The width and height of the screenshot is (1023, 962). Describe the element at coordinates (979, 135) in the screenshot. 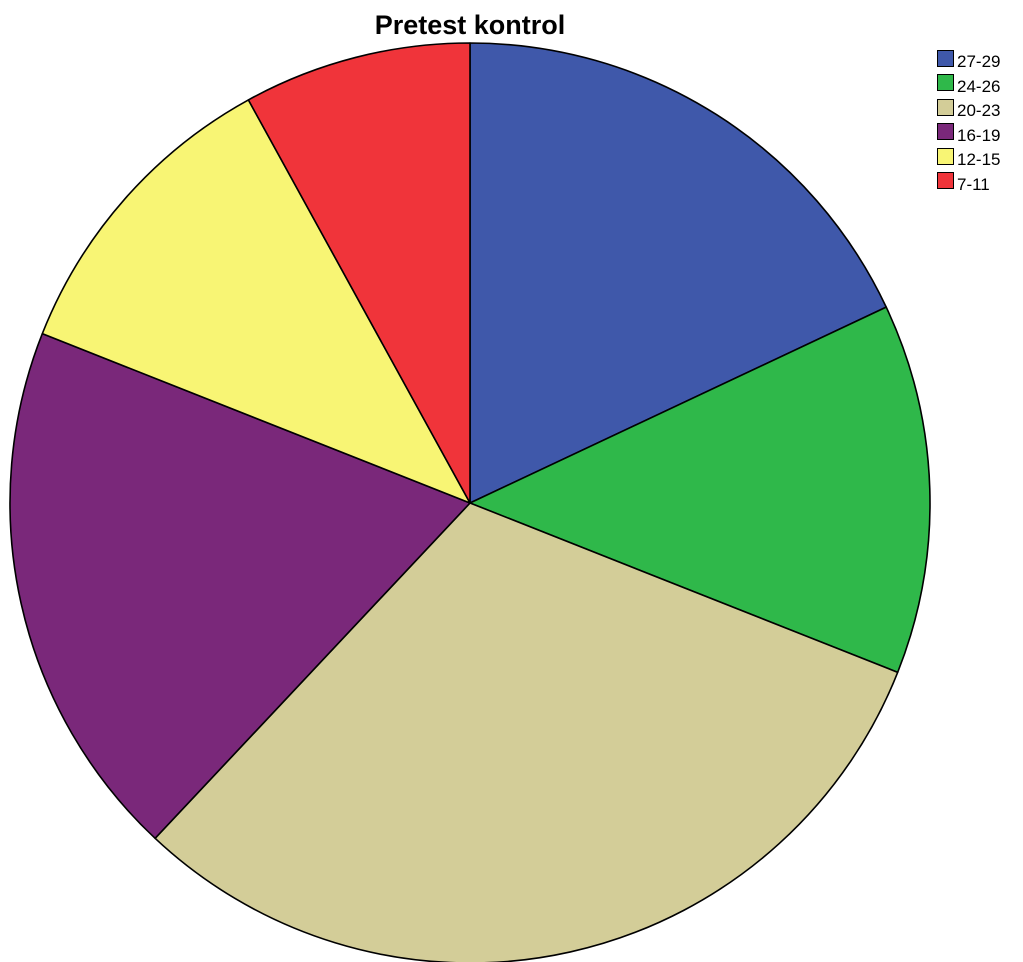

I see `legend-label: 16-19` at that location.